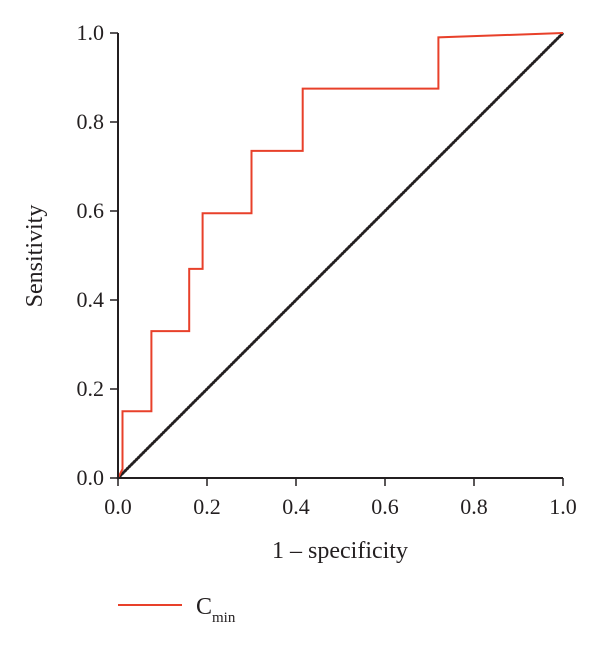  I want to click on x-tick-label: 0.0, so click(118, 506).